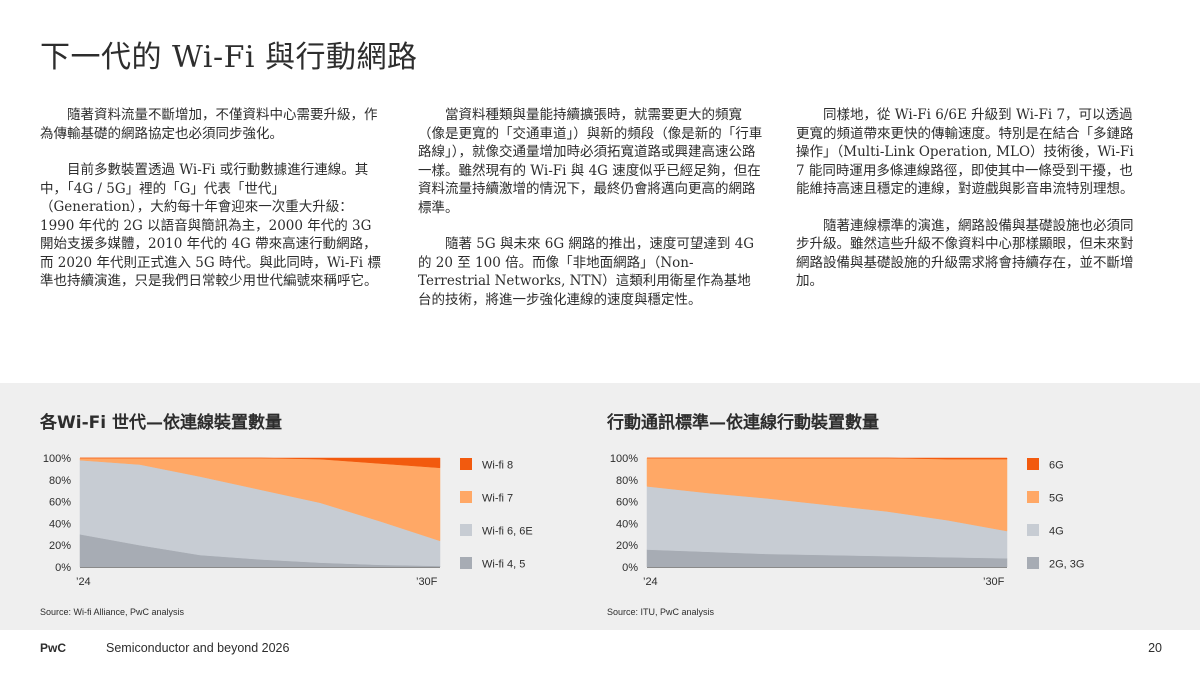 The image size is (1200, 675). Describe the element at coordinates (503, 565) in the screenshot. I see `legend-label: Wi-fi 4, 5` at that location.